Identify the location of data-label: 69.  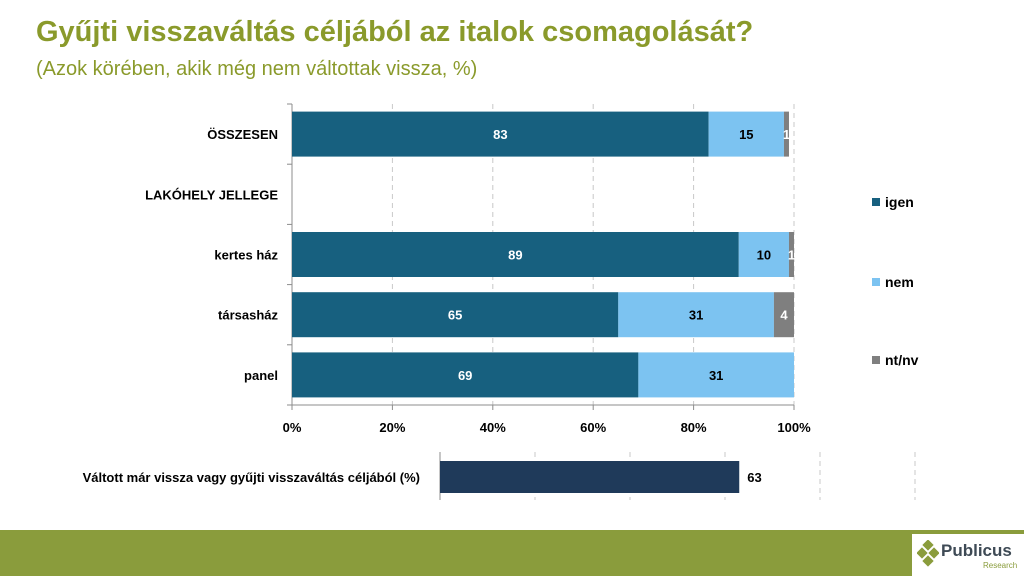
(465, 375).